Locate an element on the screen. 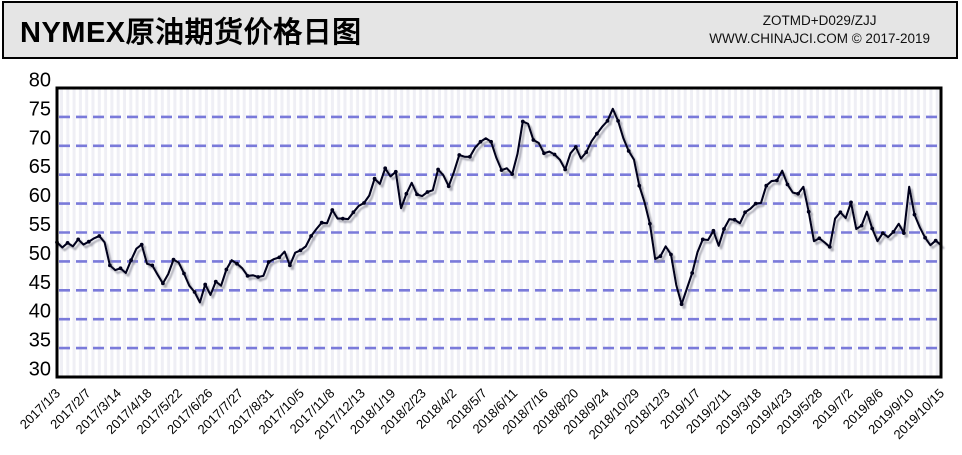  y-tick-label: 70 is located at coordinates (40, 138).